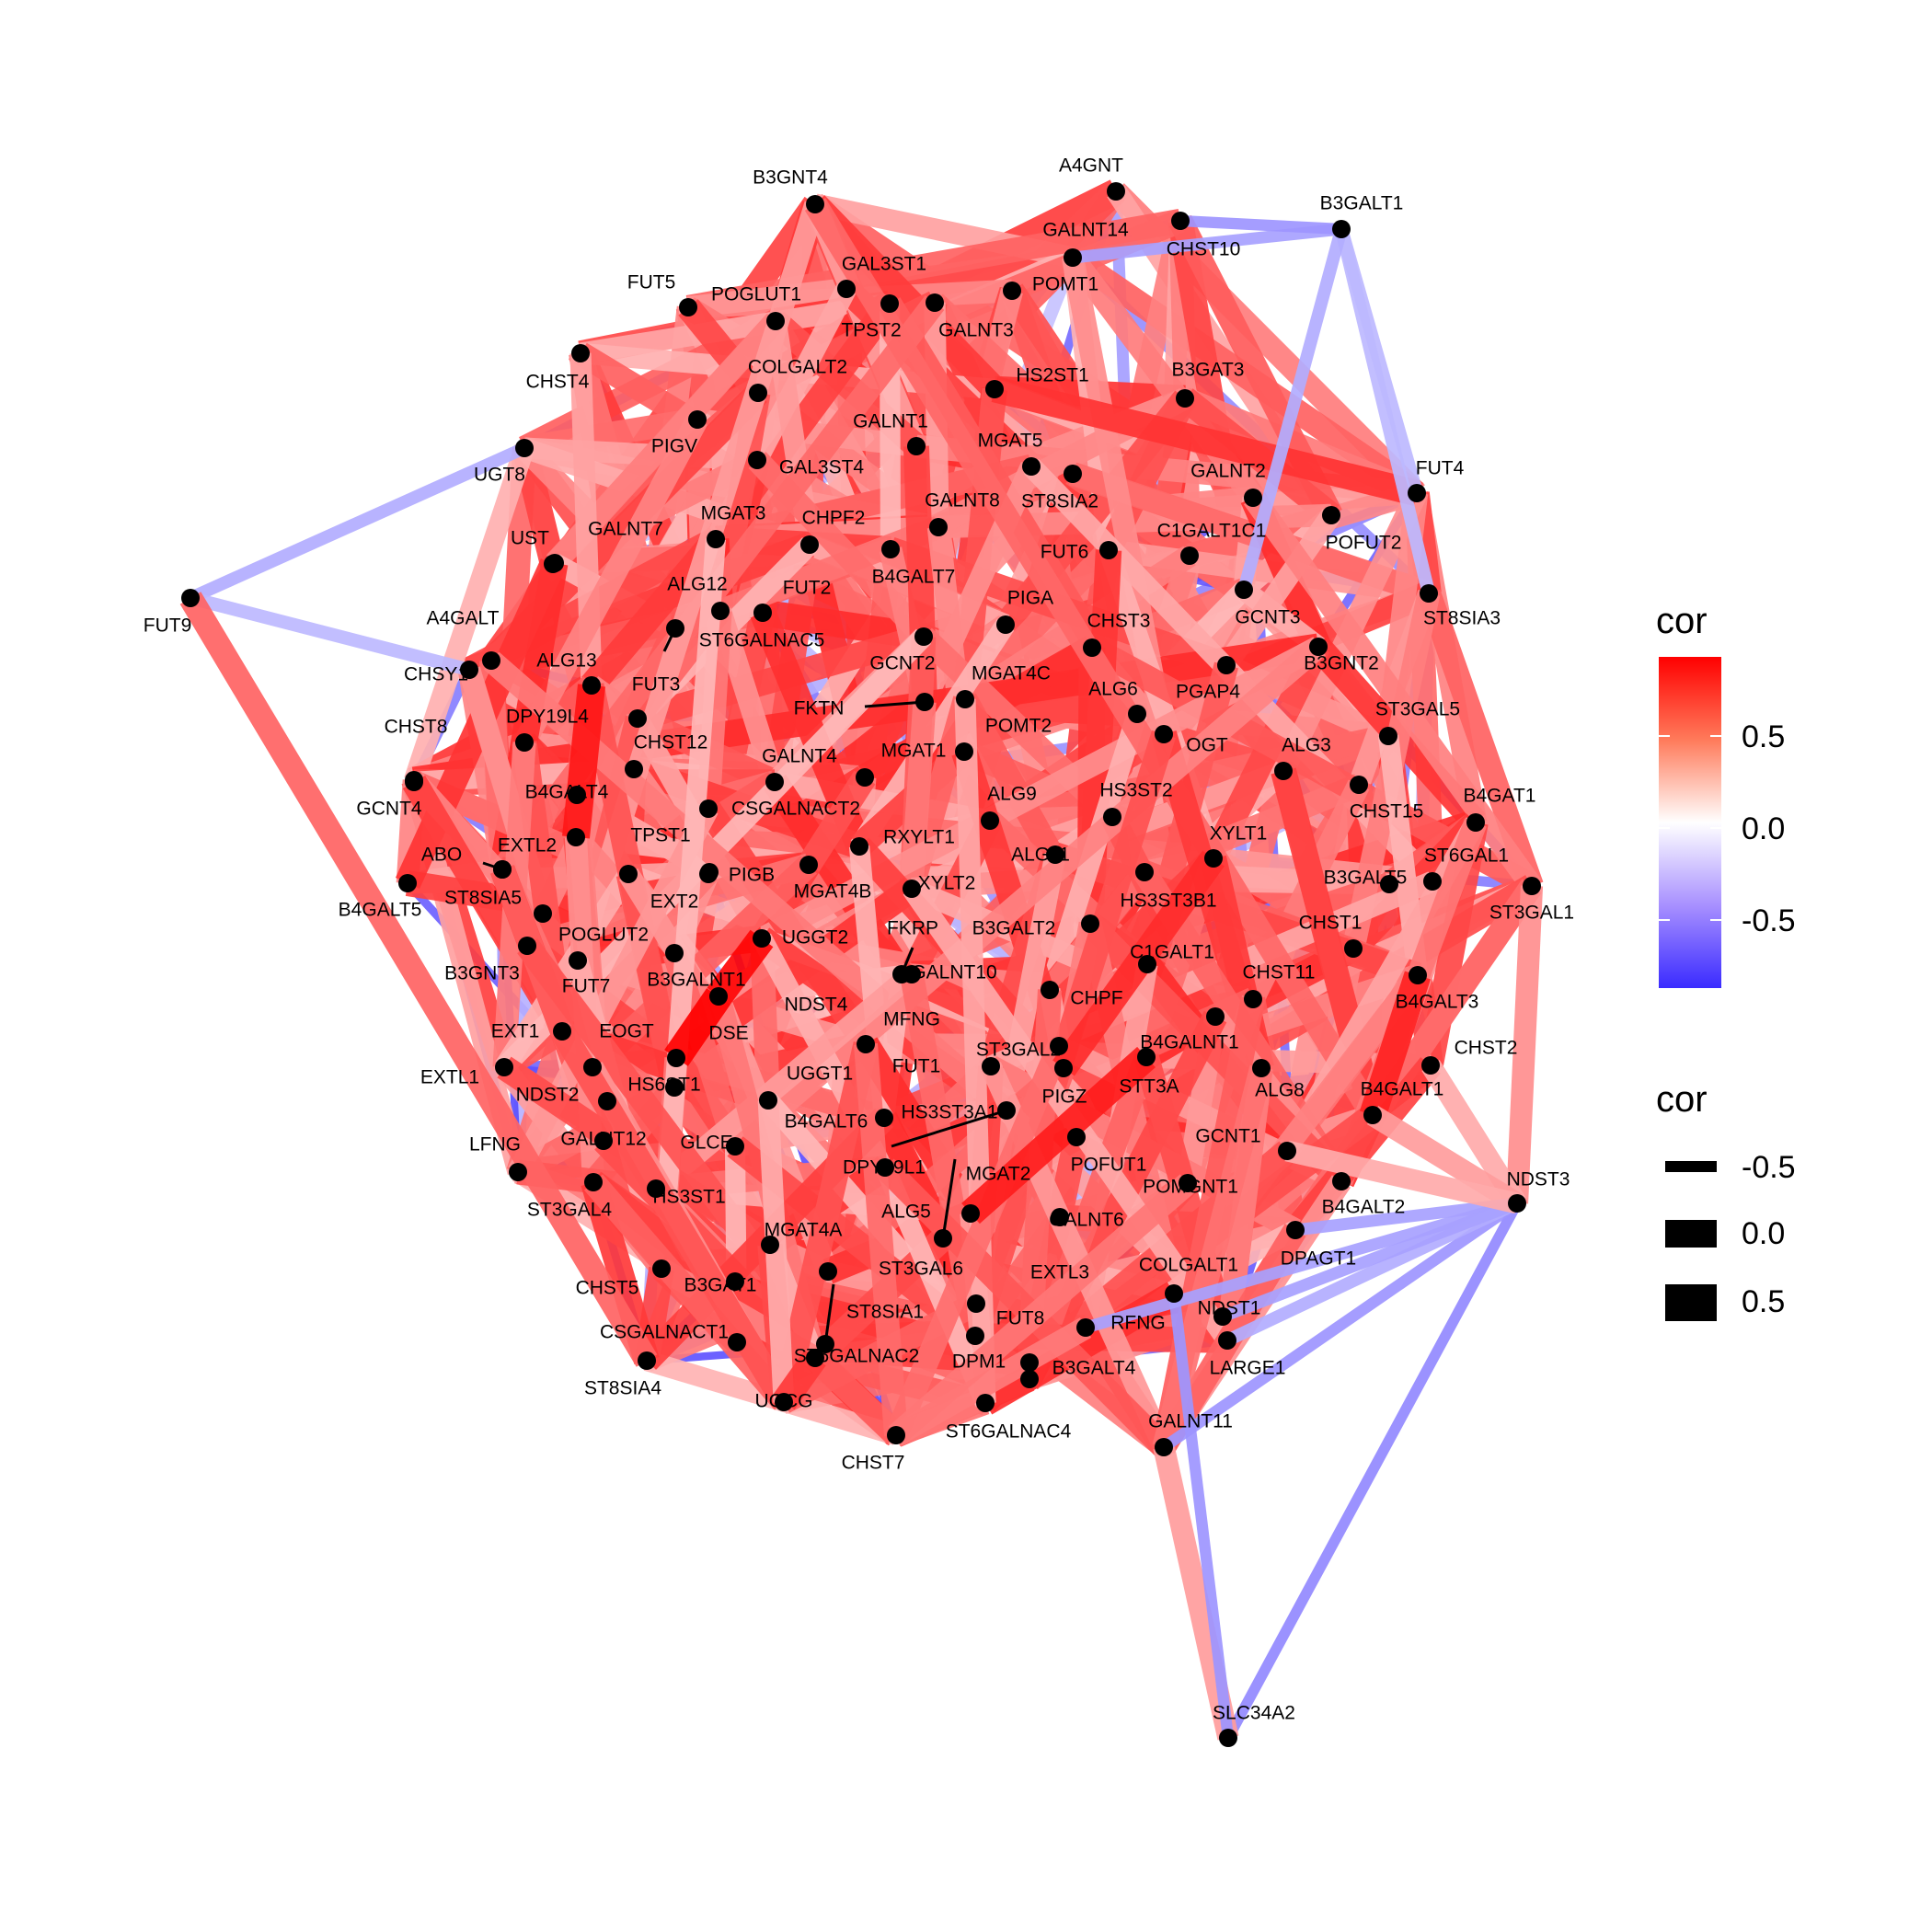 This screenshot has width=1932, height=1932. What do you see at coordinates (1538, 1179) in the screenshot?
I see `gene-label: NDST3` at bounding box center [1538, 1179].